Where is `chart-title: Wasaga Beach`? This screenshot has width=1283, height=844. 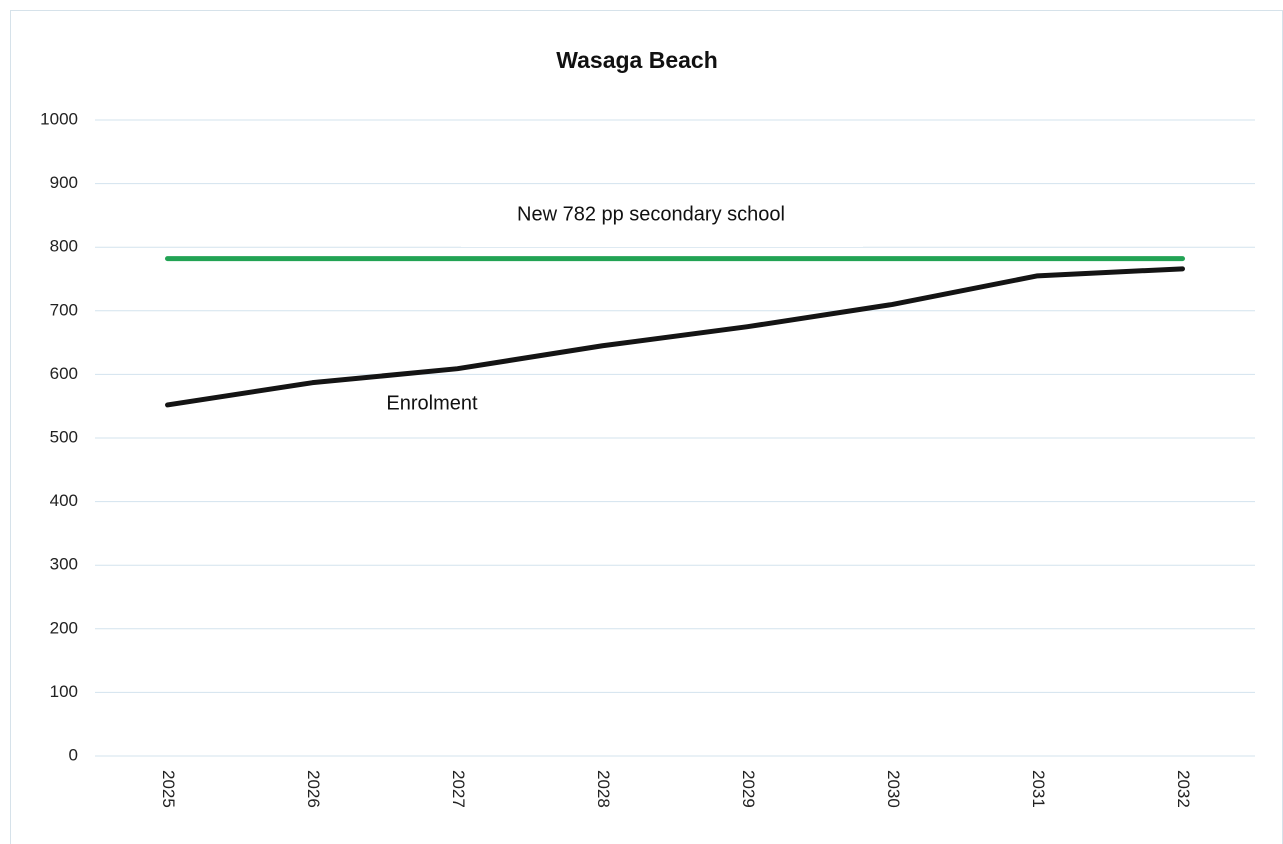 chart-title: Wasaga Beach is located at coordinates (637, 60).